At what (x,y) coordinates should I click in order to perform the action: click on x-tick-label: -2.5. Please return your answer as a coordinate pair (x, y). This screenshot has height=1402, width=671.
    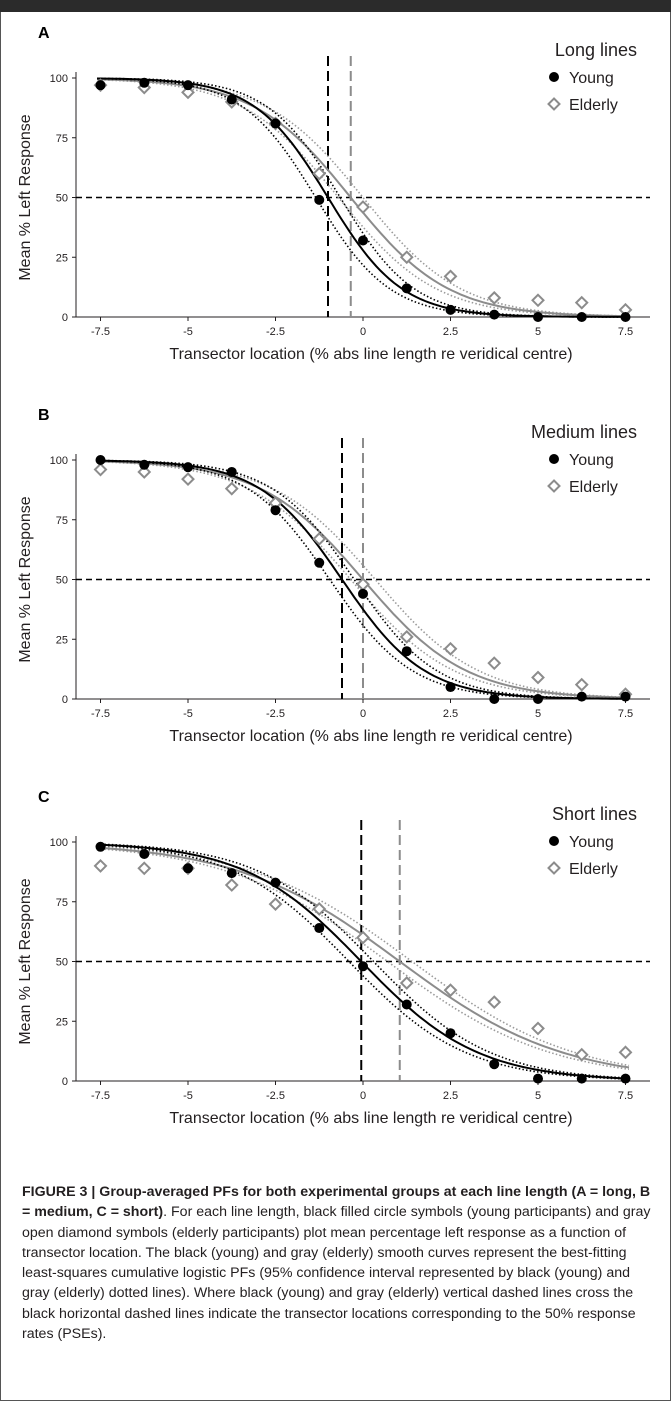
    Looking at the image, I should click on (275, 714).